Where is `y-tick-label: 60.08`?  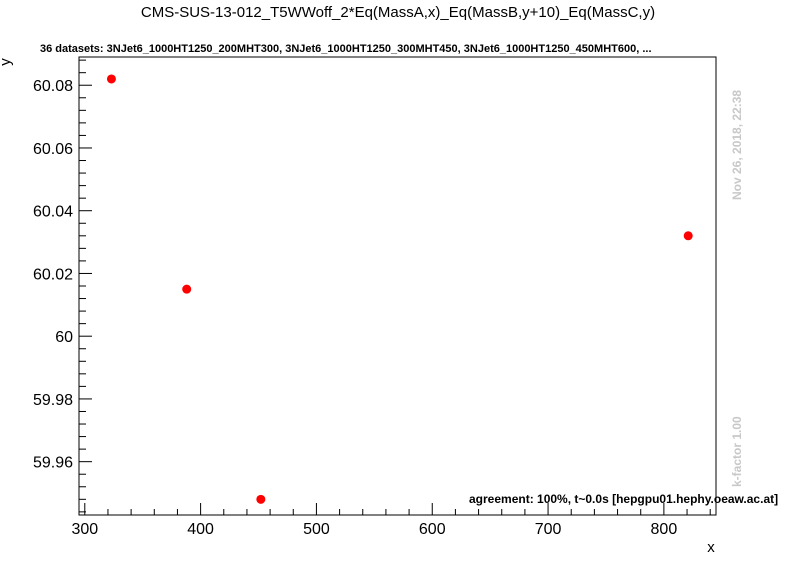
y-tick-label: 60.08 is located at coordinates (53, 86).